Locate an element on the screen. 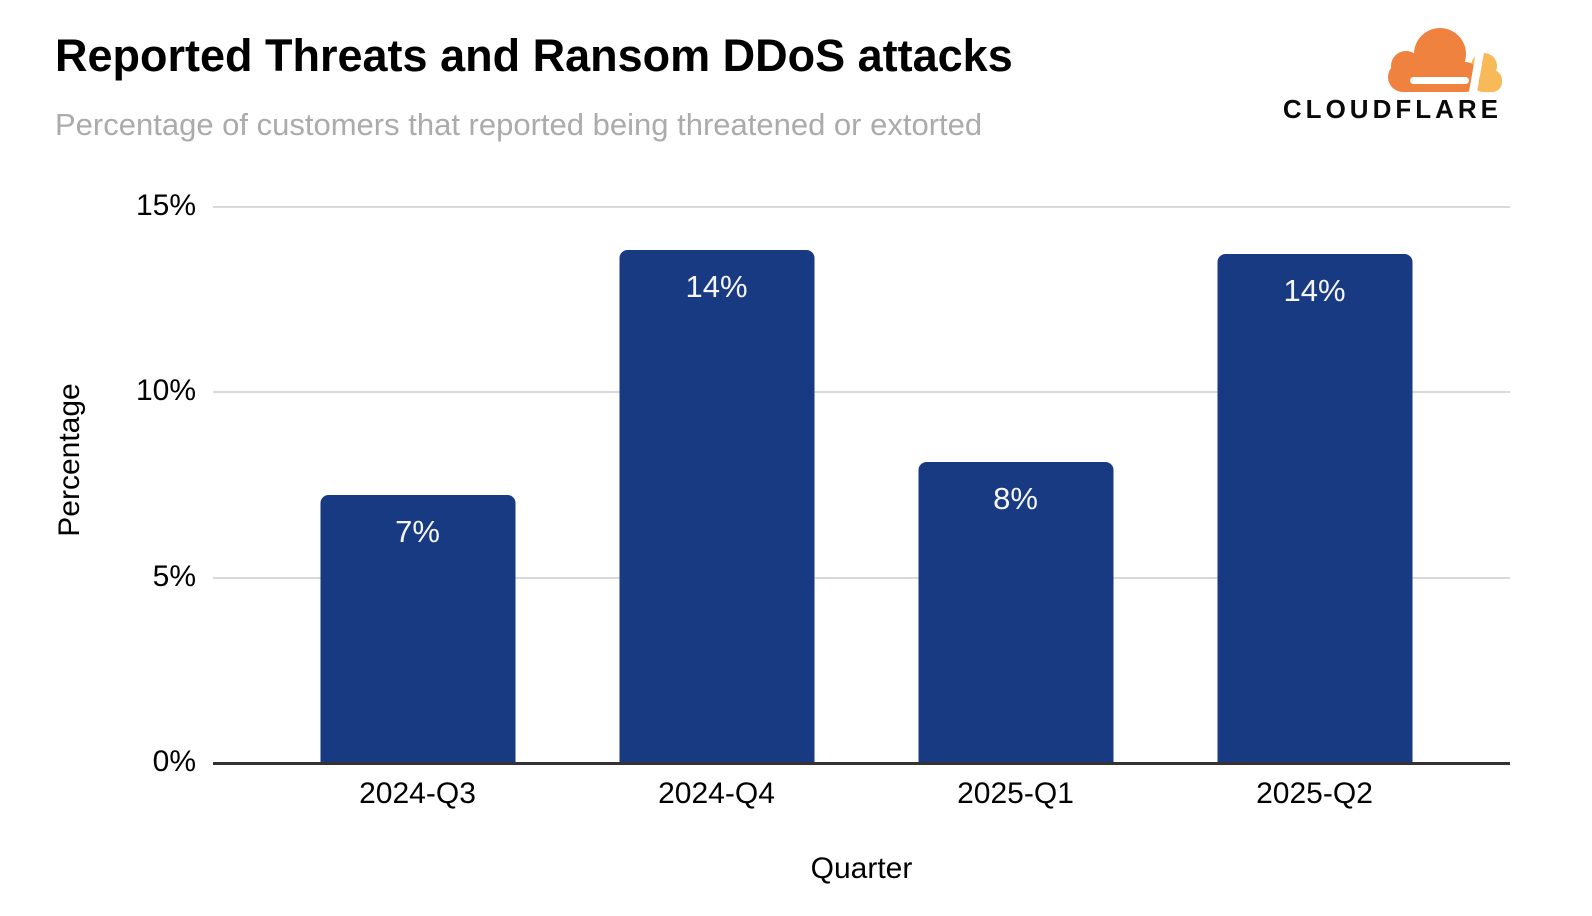 This screenshot has height=916, width=1592. bar-2025-Q1: 8% is located at coordinates (1015, 611).